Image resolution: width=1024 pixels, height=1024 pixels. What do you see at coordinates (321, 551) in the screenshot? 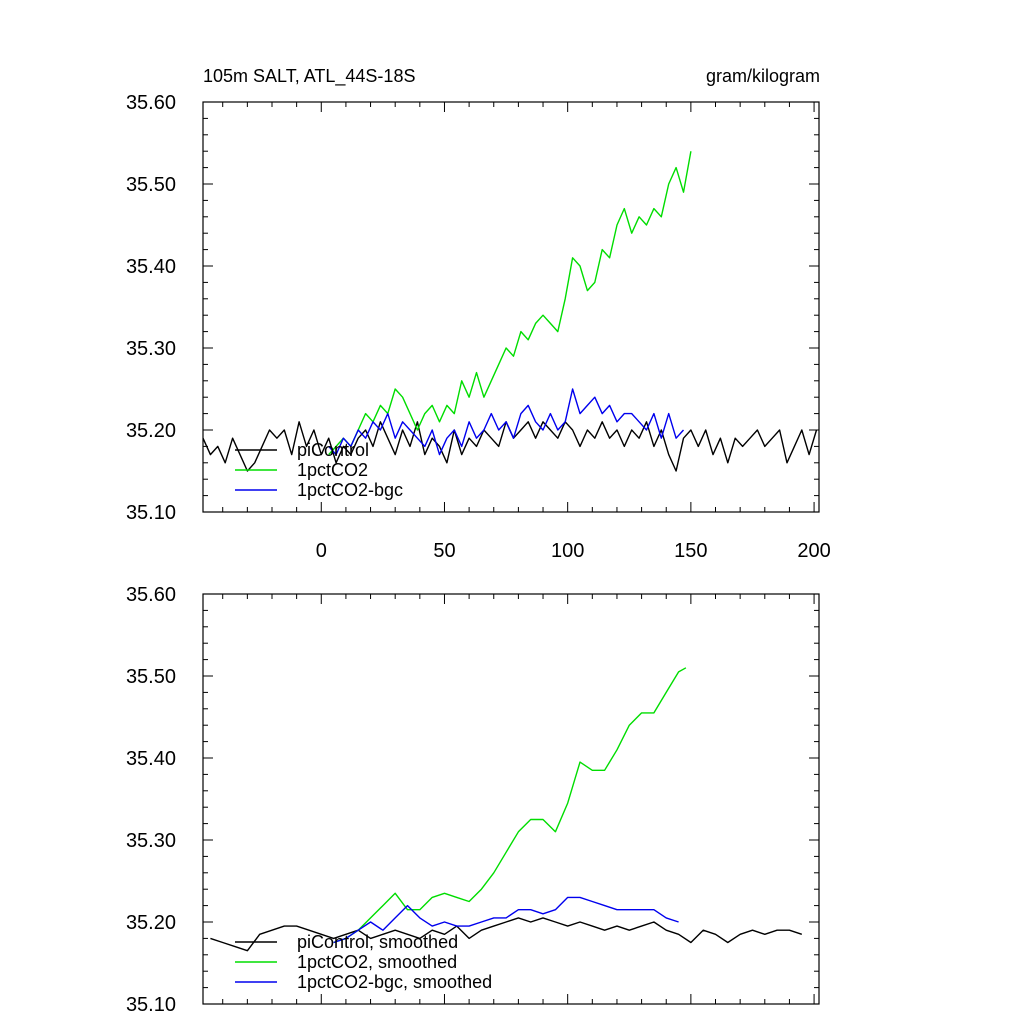
I see `x-tick-label: 0` at bounding box center [321, 551].